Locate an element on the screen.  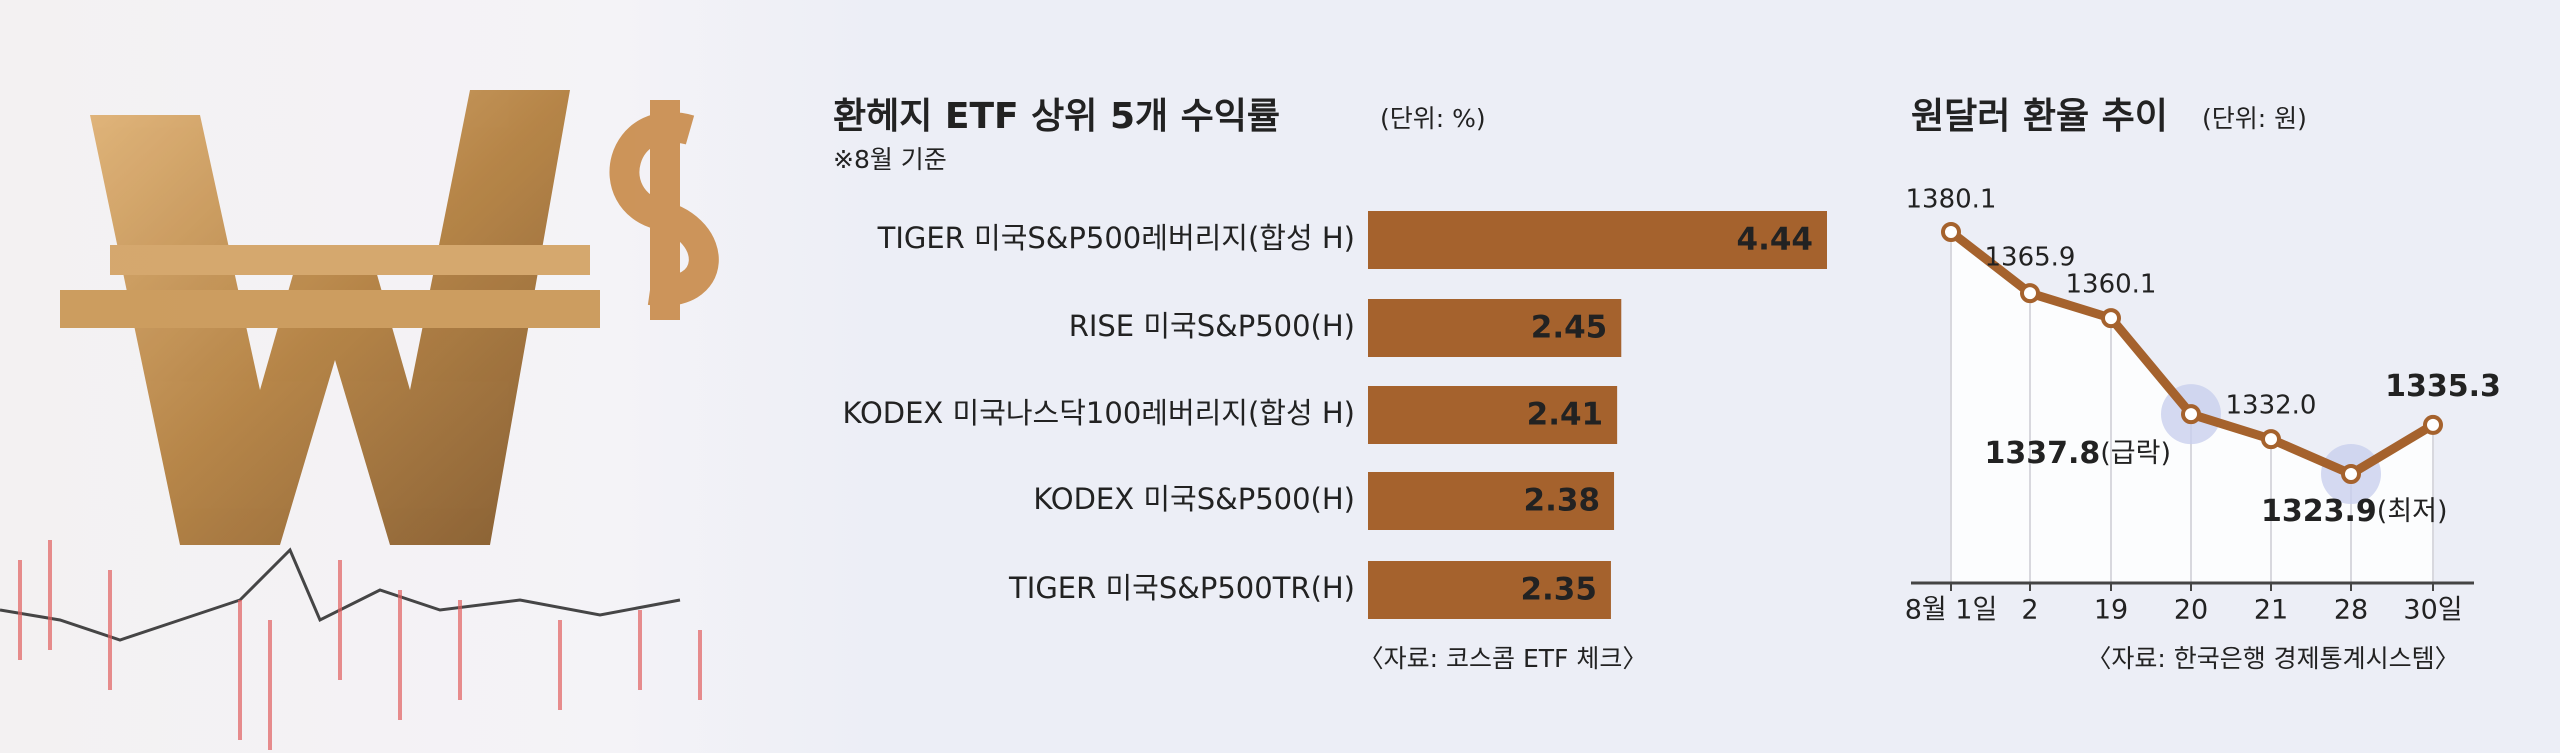
value-label: 4.44 is located at coordinates (1775, 240).